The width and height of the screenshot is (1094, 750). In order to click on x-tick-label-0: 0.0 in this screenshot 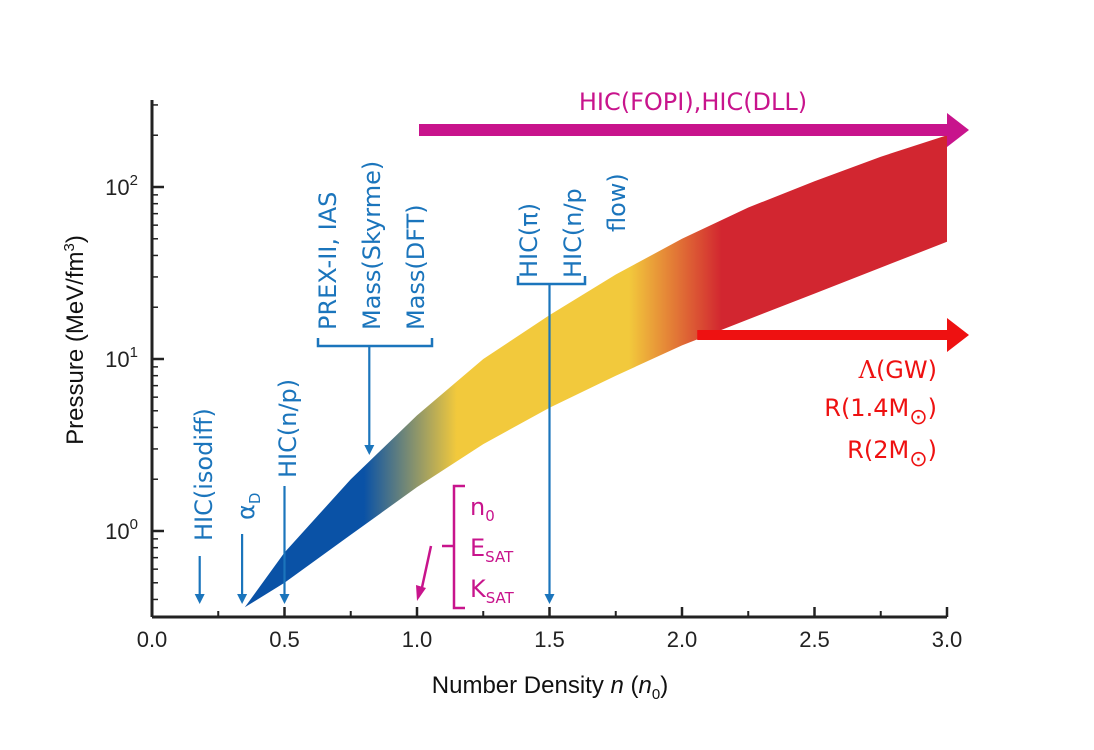, I will do `click(152, 639)`.